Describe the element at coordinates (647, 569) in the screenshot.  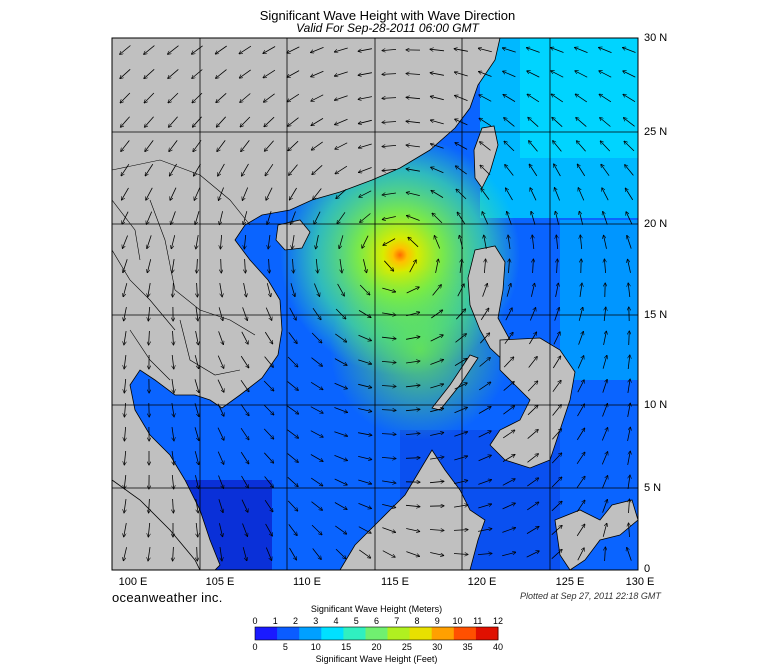
I see `lat-label-0: 0` at that location.